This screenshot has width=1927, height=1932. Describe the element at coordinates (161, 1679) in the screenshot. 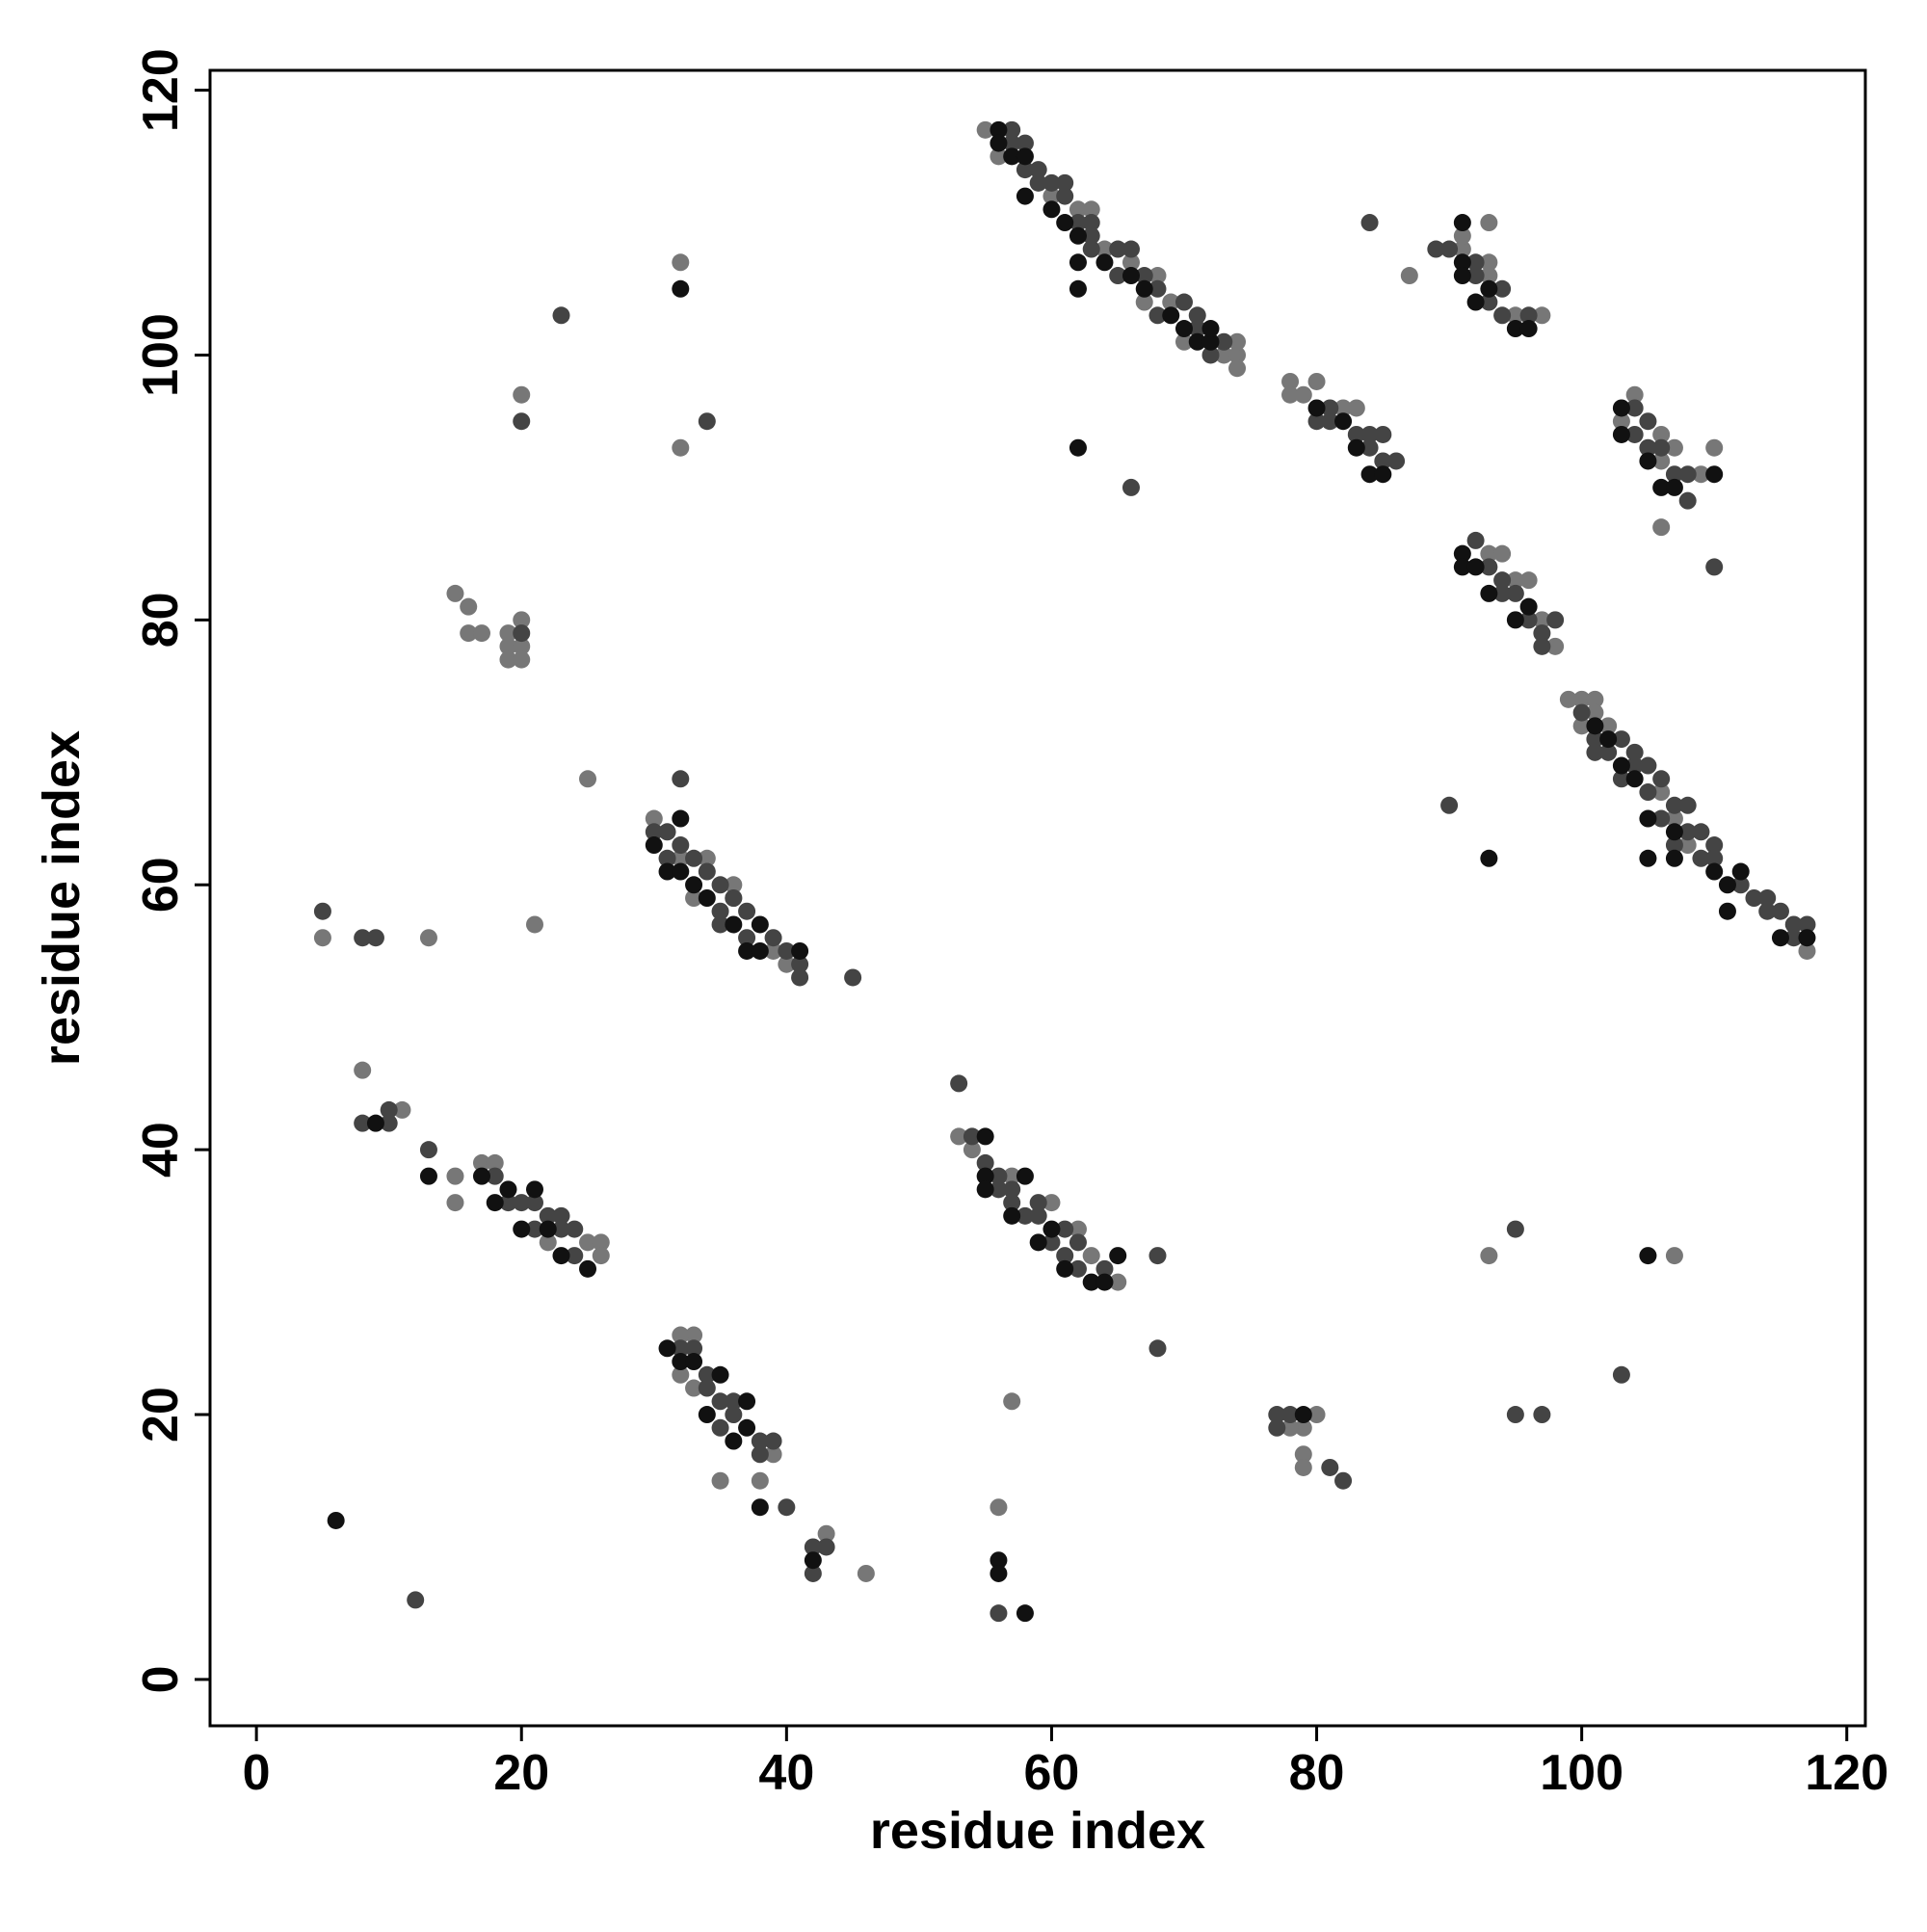

I see `y-tick-label: 0` at that location.